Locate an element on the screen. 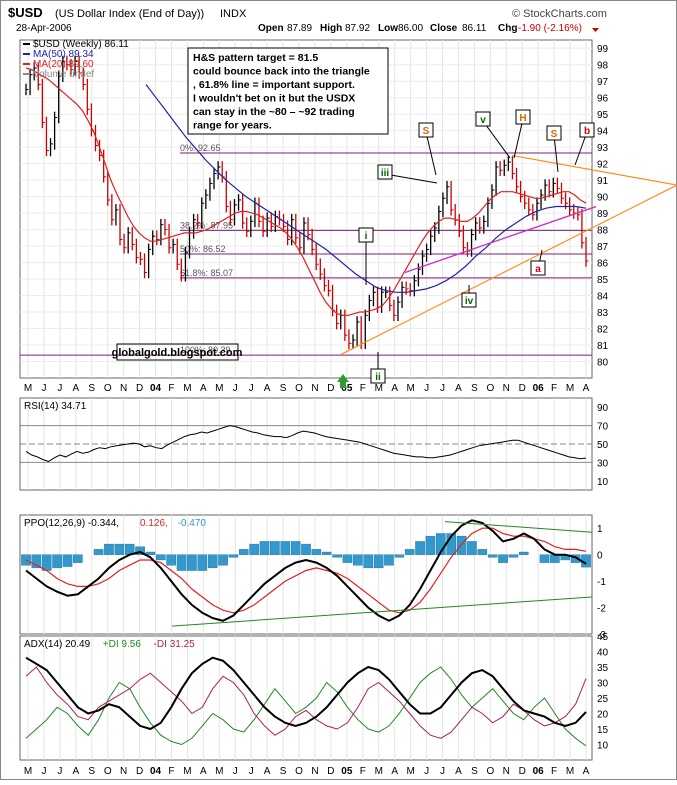 This screenshot has height=785, width=677. header-close-label: Close is located at coordinates (444, 28).